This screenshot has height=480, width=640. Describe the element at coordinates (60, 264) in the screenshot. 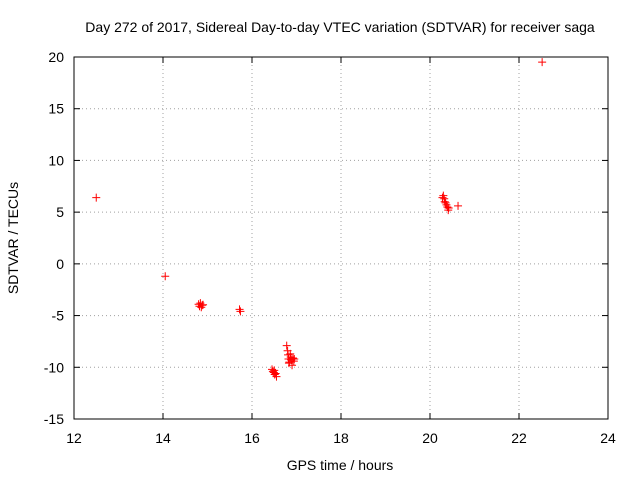

I see `y-tick-label: 0` at that location.